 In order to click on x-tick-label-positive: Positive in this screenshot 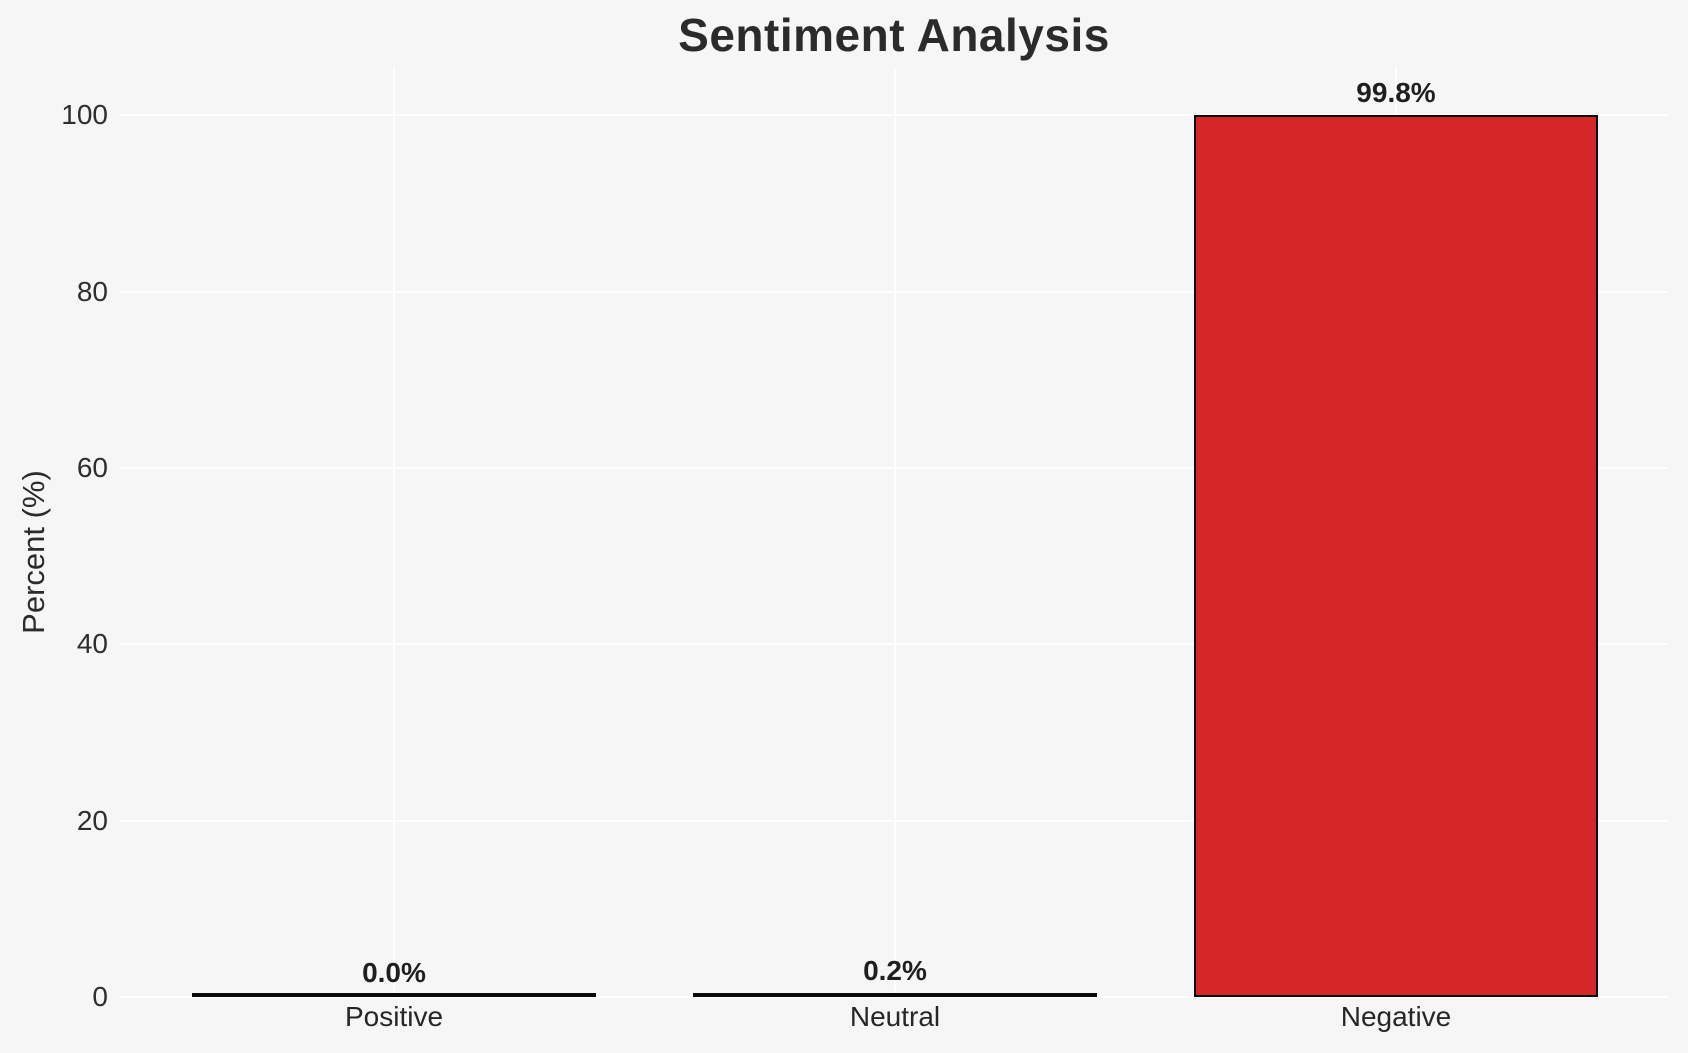, I will do `click(394, 1016)`.